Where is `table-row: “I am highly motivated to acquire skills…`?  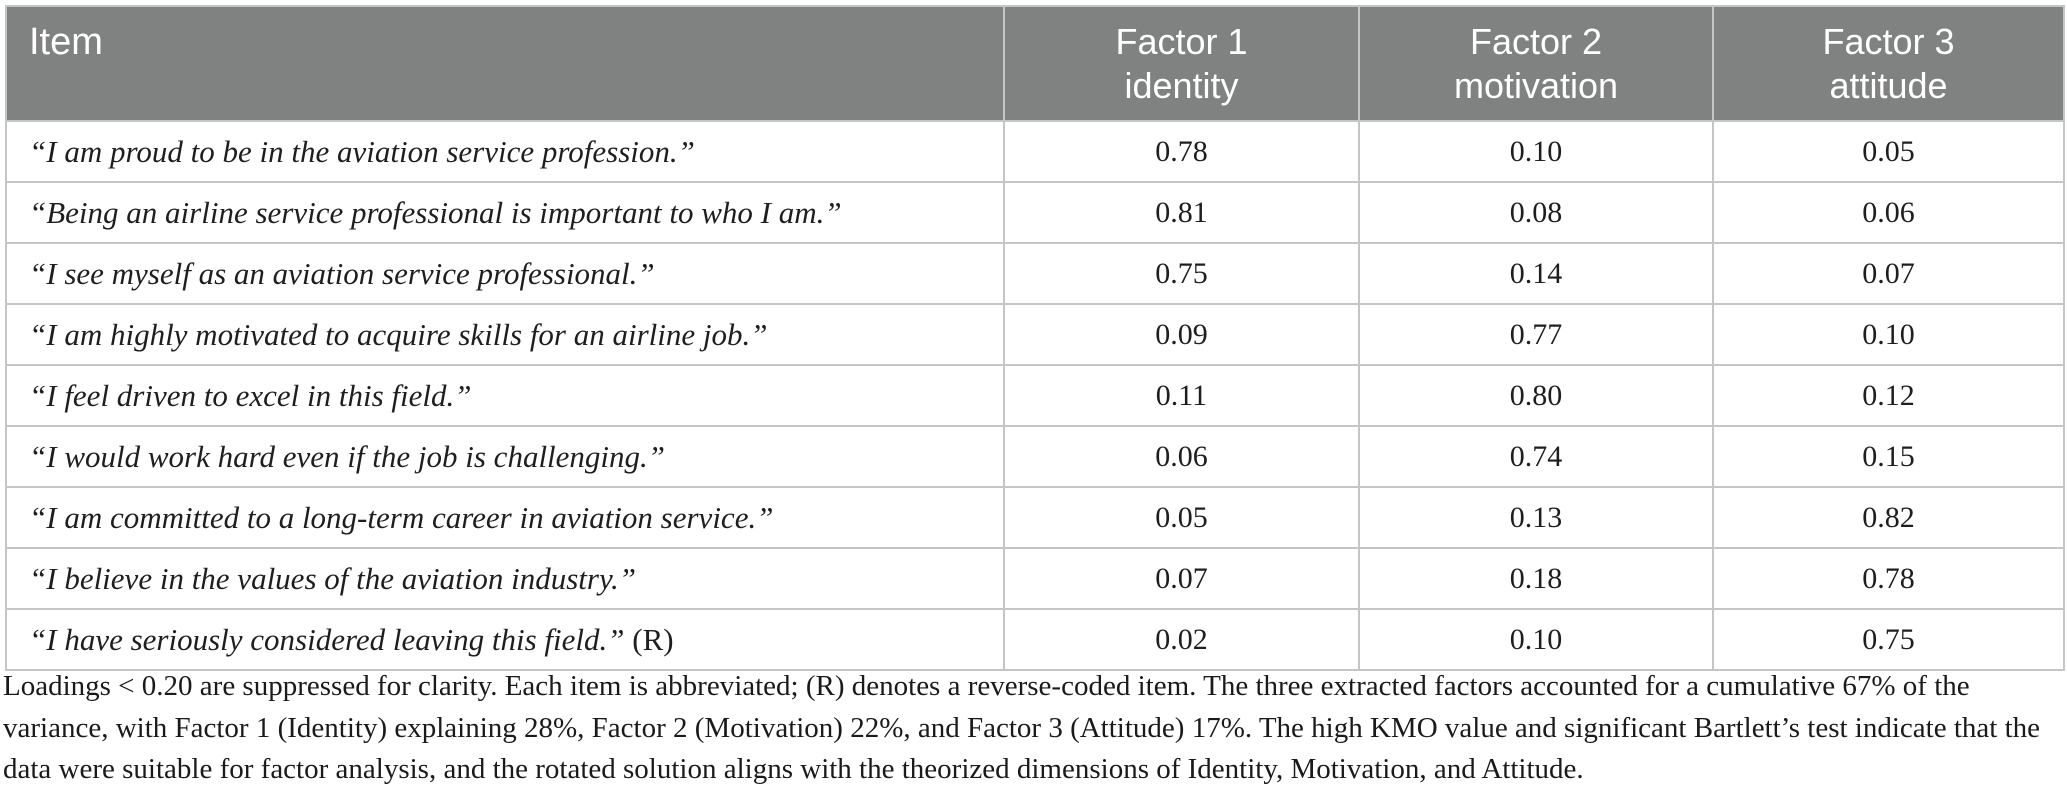
table-row: “I am highly motivated to acquire skills… is located at coordinates (1035, 334).